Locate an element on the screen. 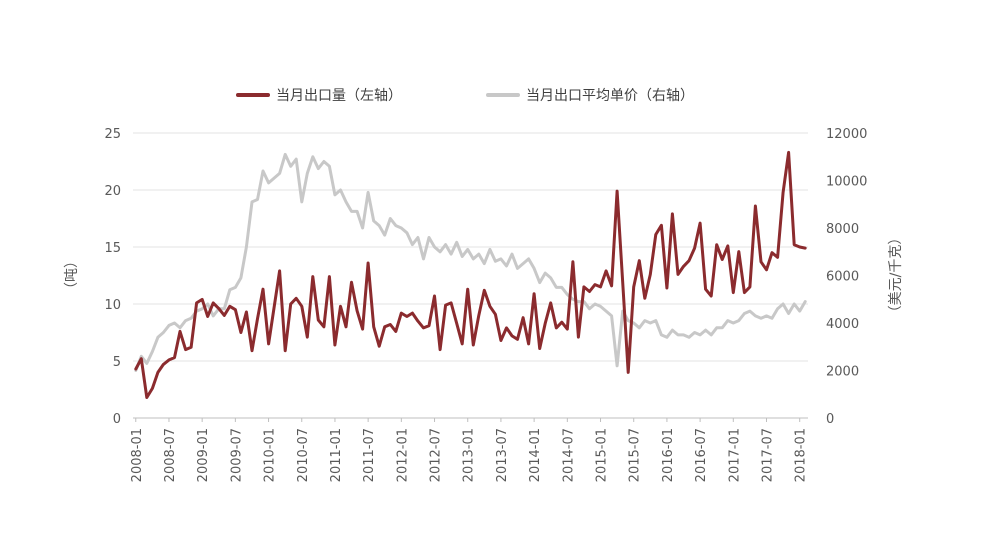 The height and width of the screenshot is (536, 985). right-y-axis: 0 2000 4000 6000 8000 10000 12000 is located at coordinates (846, 277).